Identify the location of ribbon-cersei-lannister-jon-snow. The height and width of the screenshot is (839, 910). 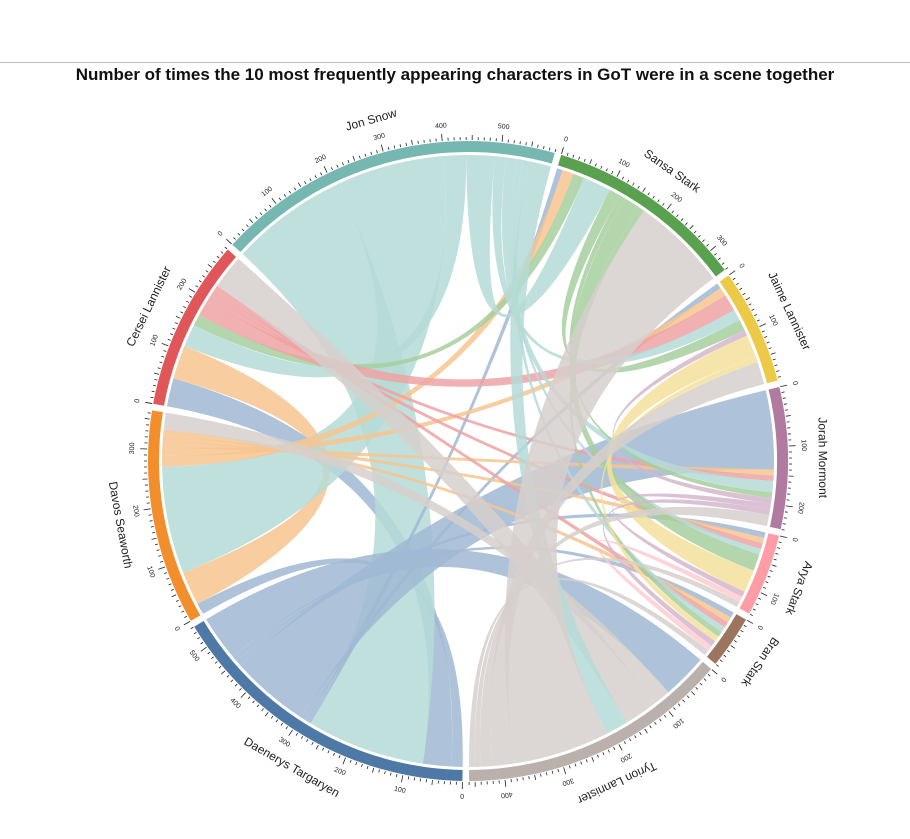
(325, 266).